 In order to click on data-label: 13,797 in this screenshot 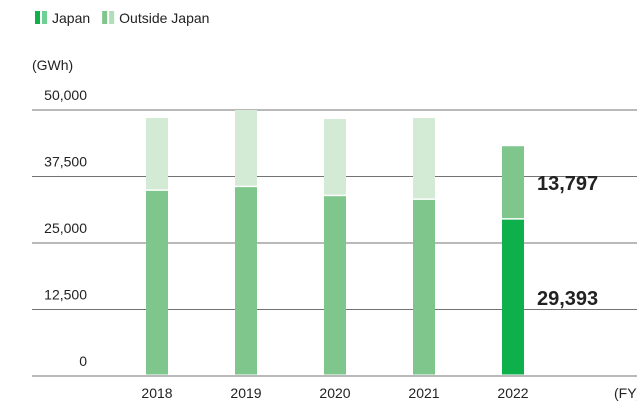, I will do `click(567, 184)`.